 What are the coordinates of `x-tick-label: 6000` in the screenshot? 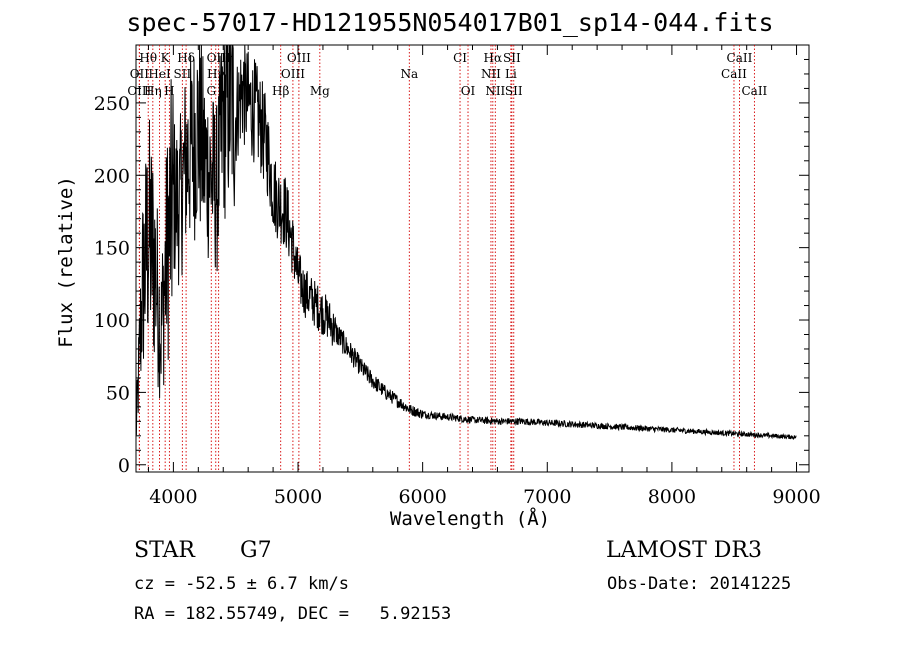 It's located at (422, 497).